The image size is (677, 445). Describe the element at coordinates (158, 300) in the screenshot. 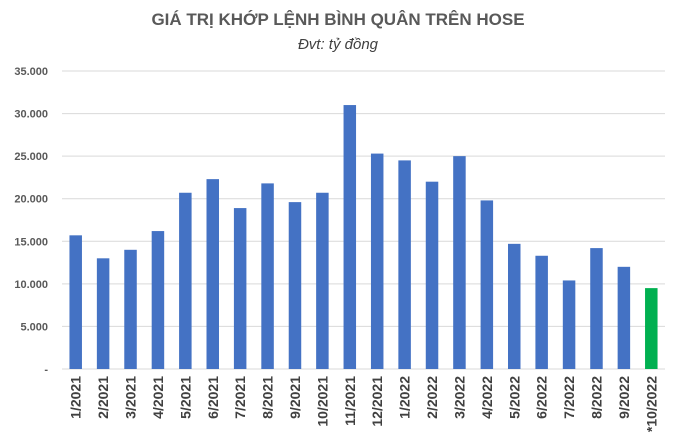

I see `bar-4-2021` at that location.